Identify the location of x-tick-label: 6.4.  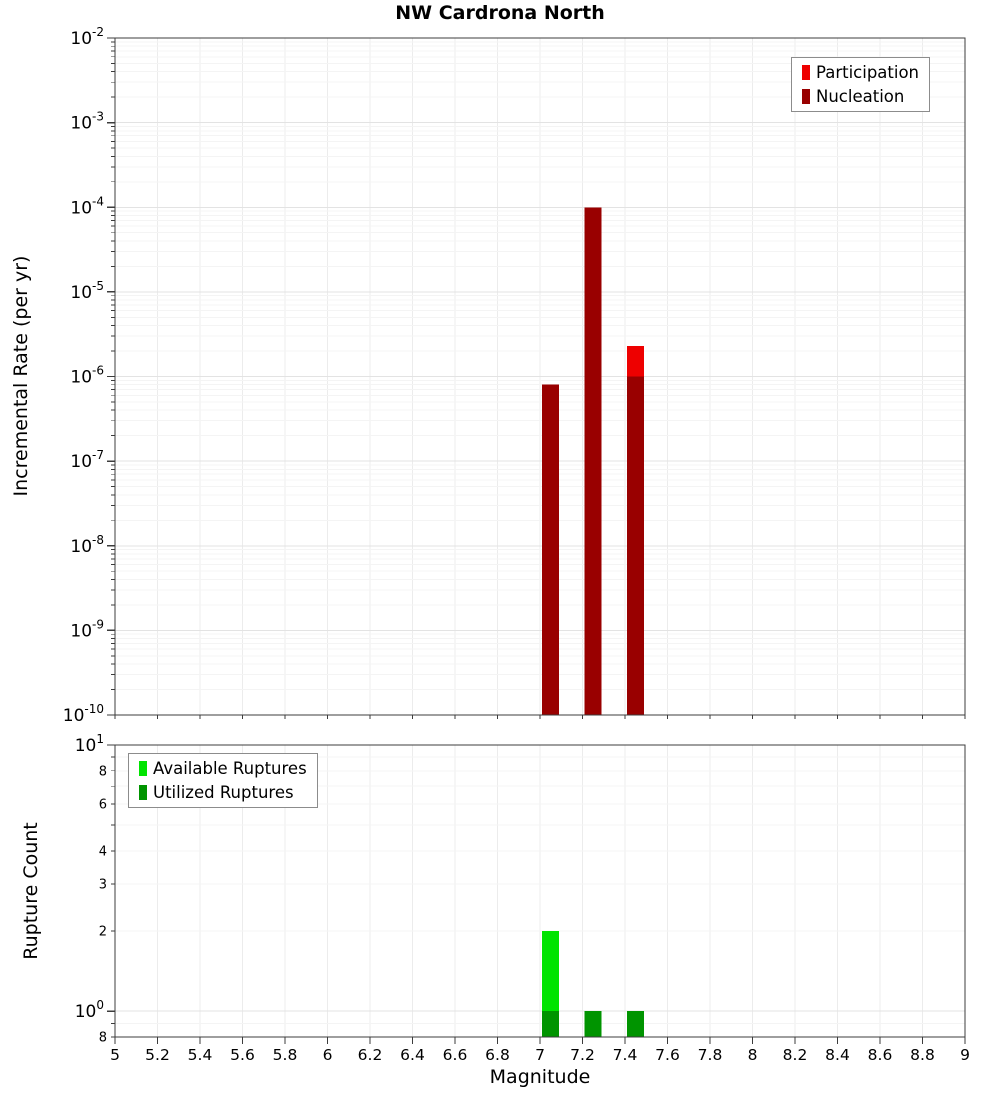
(412, 1055).